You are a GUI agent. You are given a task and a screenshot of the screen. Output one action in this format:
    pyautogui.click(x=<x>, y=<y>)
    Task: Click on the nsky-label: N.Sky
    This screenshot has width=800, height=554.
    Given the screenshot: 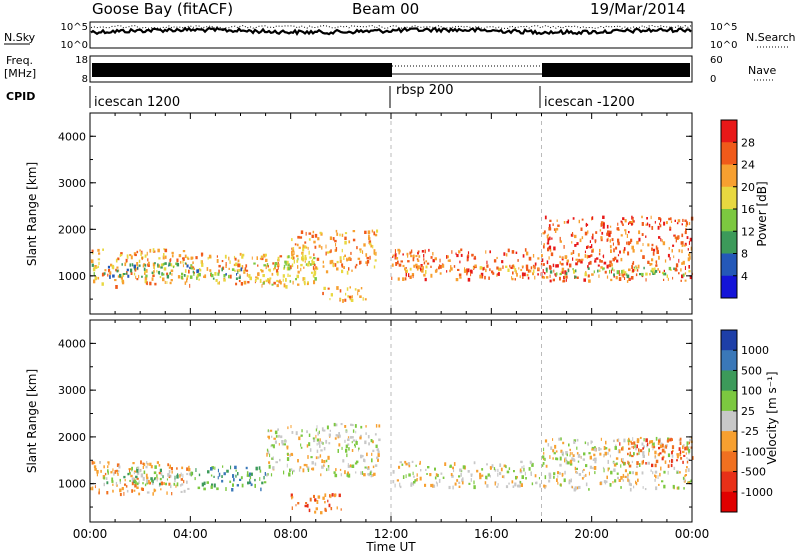 What is the action you would take?
    pyautogui.click(x=20, y=37)
    